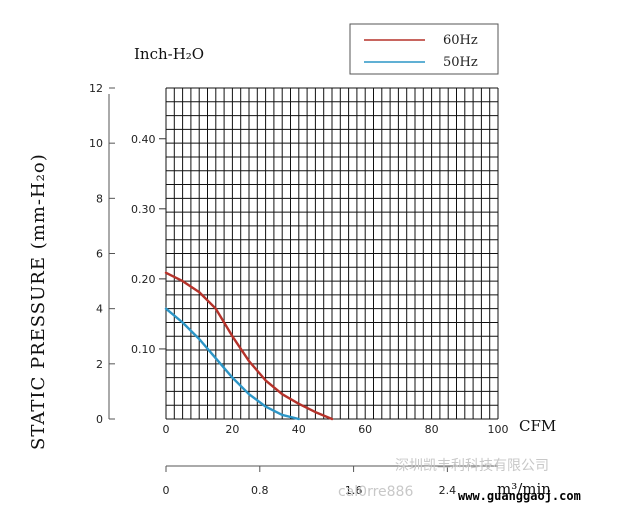 This screenshot has width=619, height=519. What do you see at coordinates (99, 419) in the screenshot?
I see `y-tick-label: 0` at bounding box center [99, 419].